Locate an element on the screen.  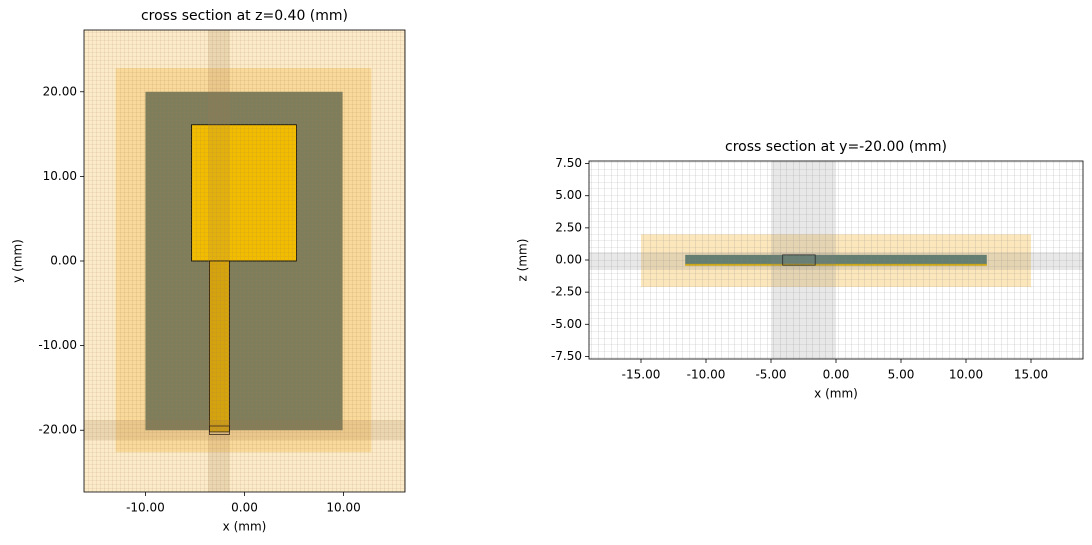
y-tick-label: 10.00 is located at coordinates (60, 176).